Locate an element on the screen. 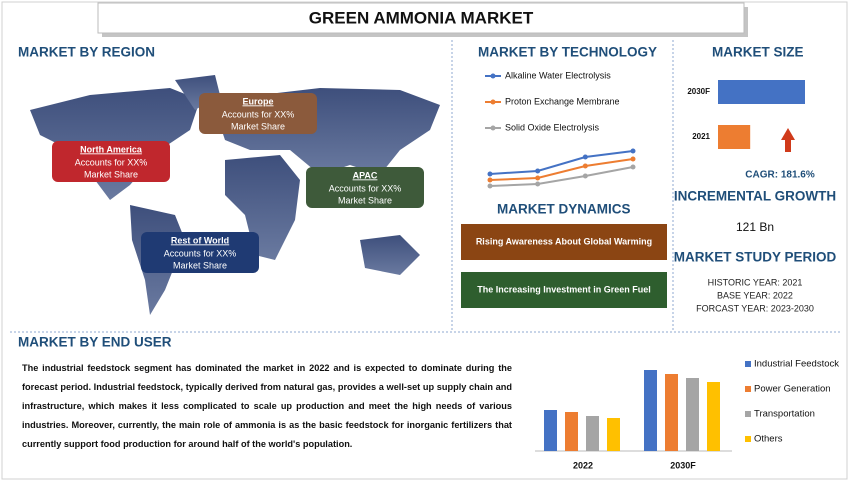 This screenshot has width=849, height=481. region-name: Rest of World is located at coordinates (200, 240).